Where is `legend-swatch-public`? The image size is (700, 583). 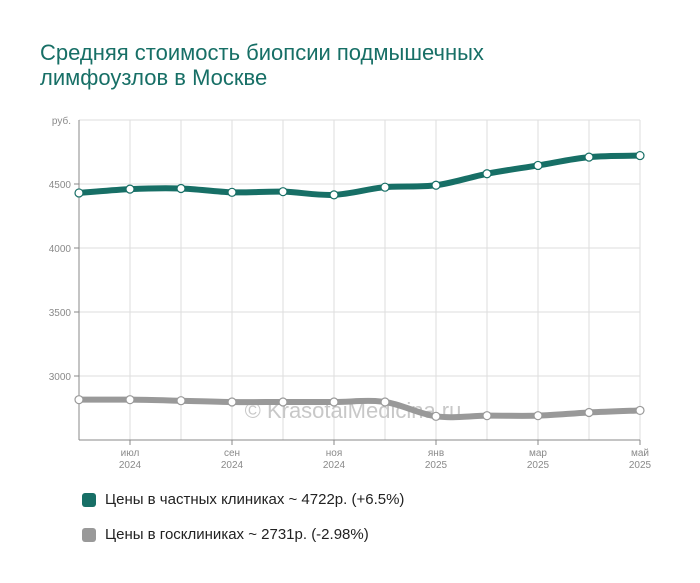 legend-swatch-public is located at coordinates (89, 534).